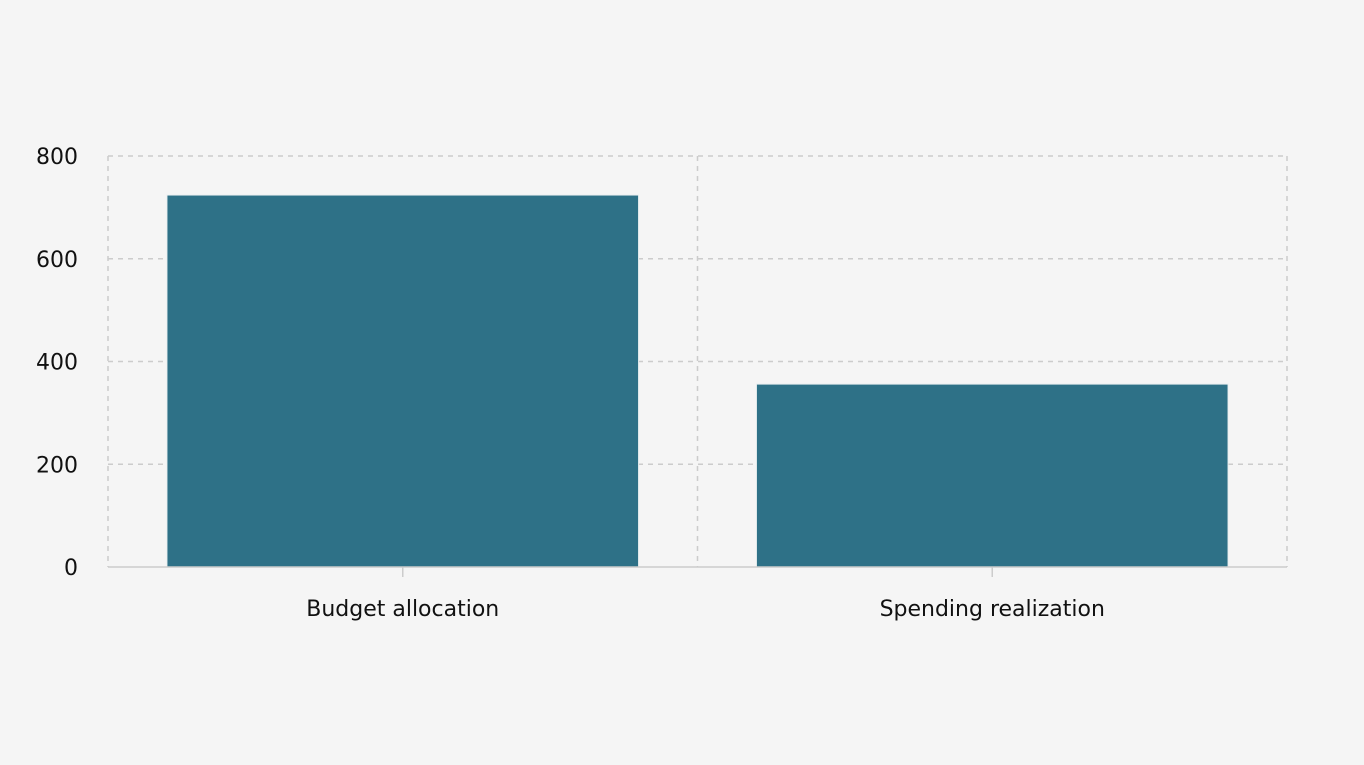 Image resolution: width=1364 pixels, height=765 pixels. What do you see at coordinates (57, 260) in the screenshot?
I see `y-tick-label: 600` at bounding box center [57, 260].